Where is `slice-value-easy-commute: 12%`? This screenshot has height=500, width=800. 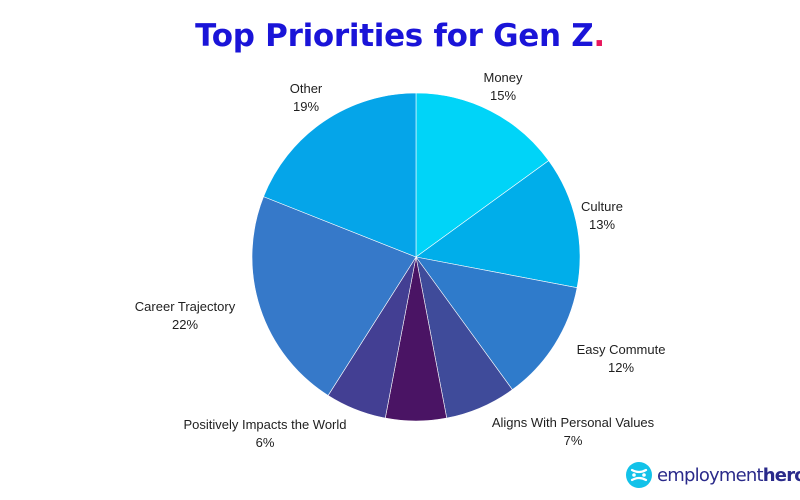 slice-value-easy-commute: 12% is located at coordinates (621, 367).